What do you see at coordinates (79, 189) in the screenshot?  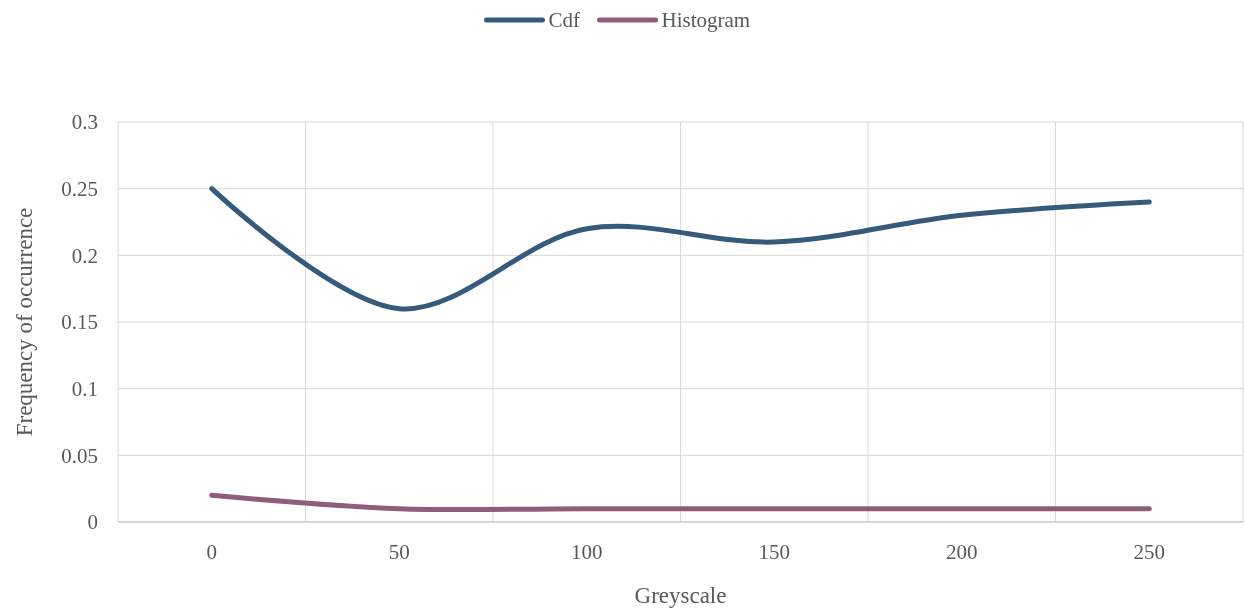 I see `y-tick-label: 0.25` at bounding box center [79, 189].